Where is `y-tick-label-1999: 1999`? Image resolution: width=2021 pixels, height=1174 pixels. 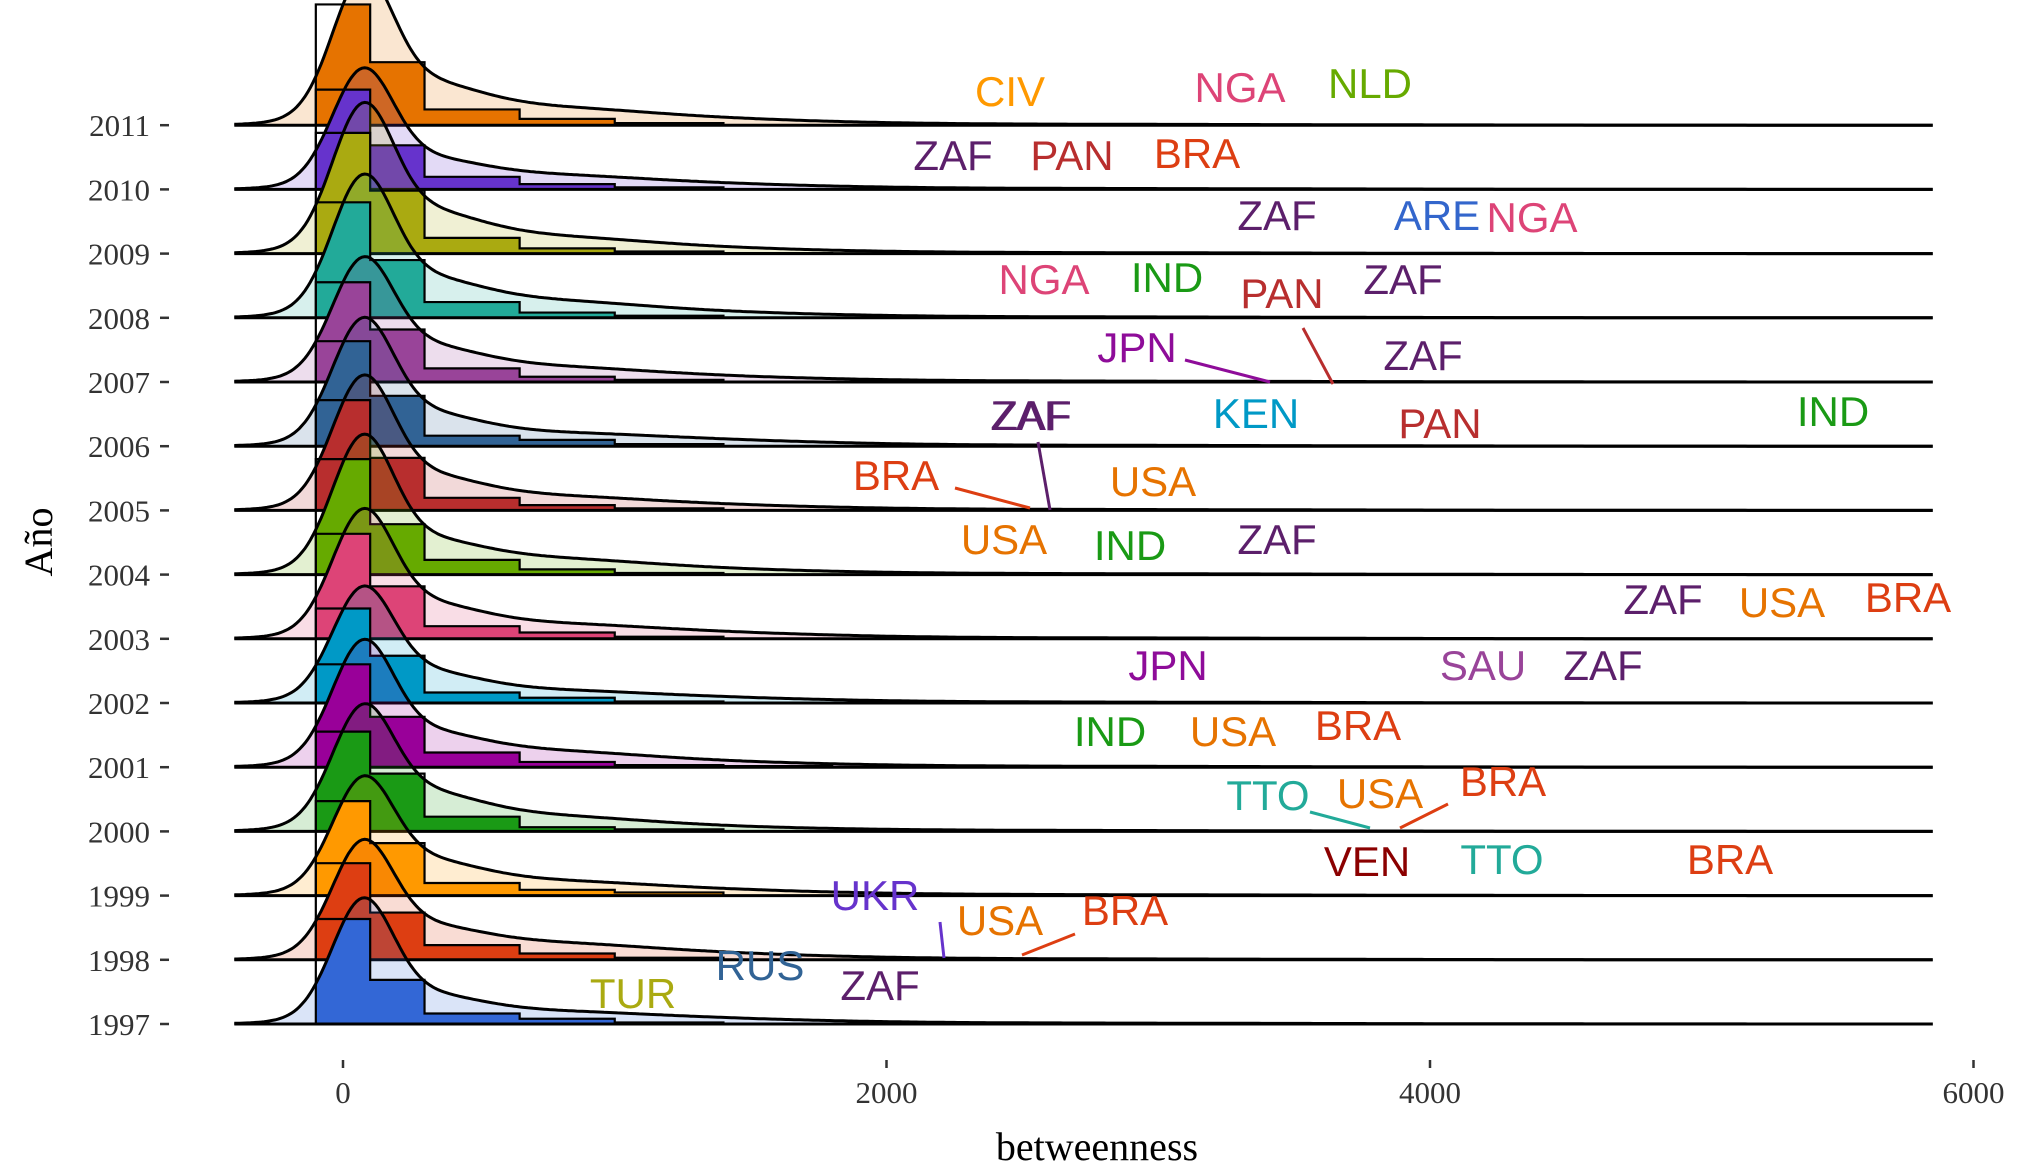 y-tick-label-1999: 1999 is located at coordinates (119, 896).